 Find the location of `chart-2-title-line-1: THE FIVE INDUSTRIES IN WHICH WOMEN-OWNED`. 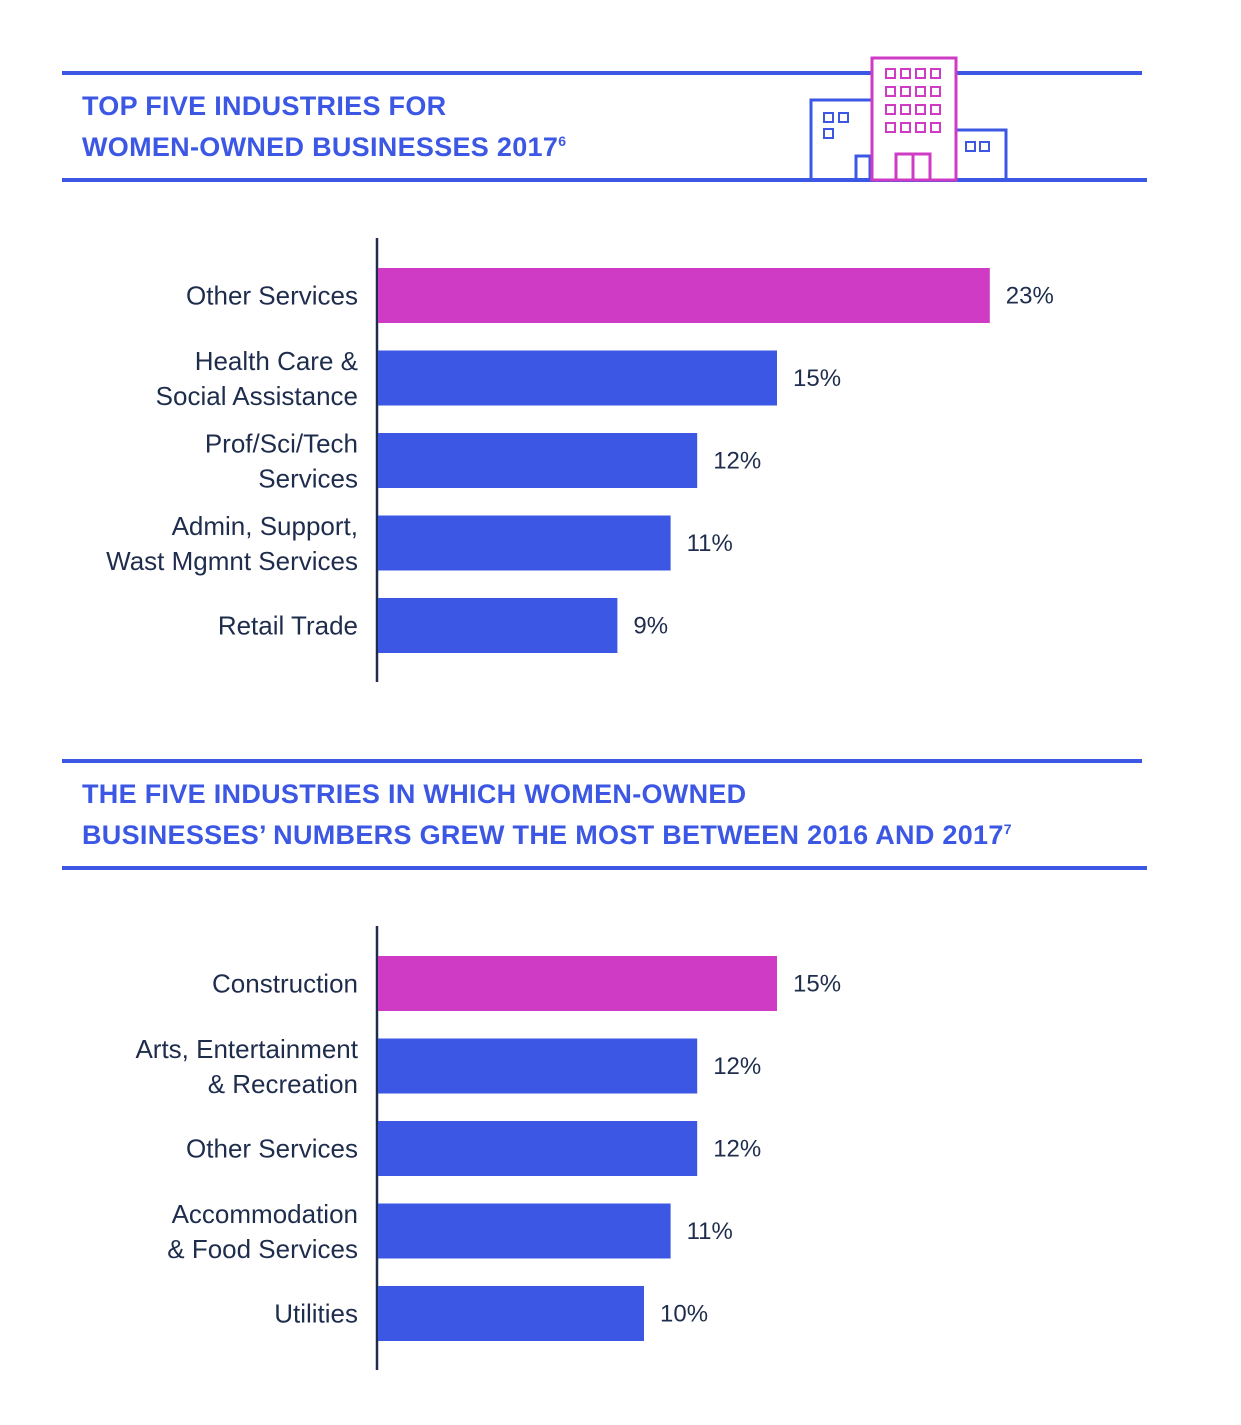

chart-2-title-line-1: THE FIVE INDUSTRIES IN WHICH WOMEN-OWNED is located at coordinates (414, 794).